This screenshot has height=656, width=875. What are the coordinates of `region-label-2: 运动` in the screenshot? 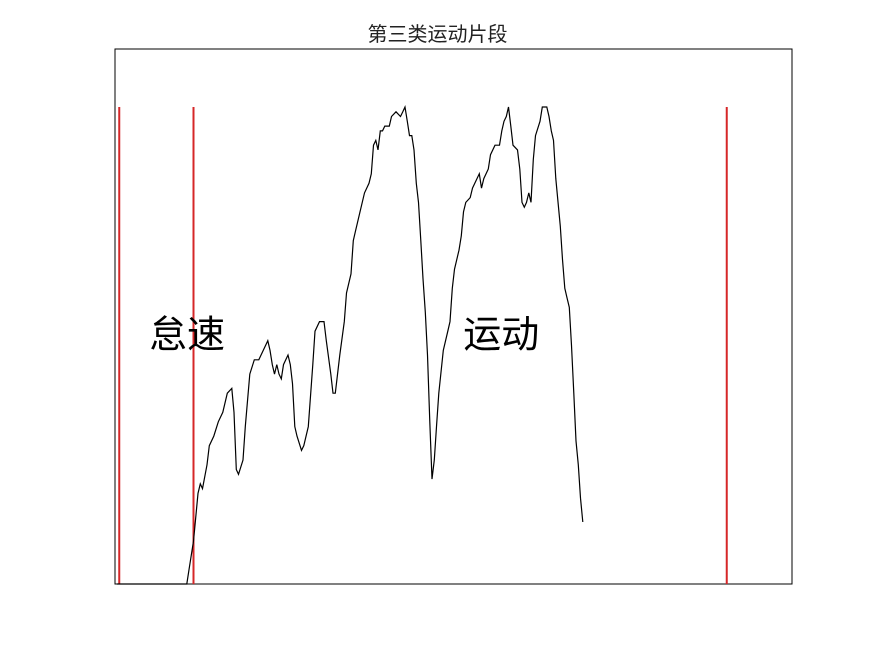 It's located at (501, 335).